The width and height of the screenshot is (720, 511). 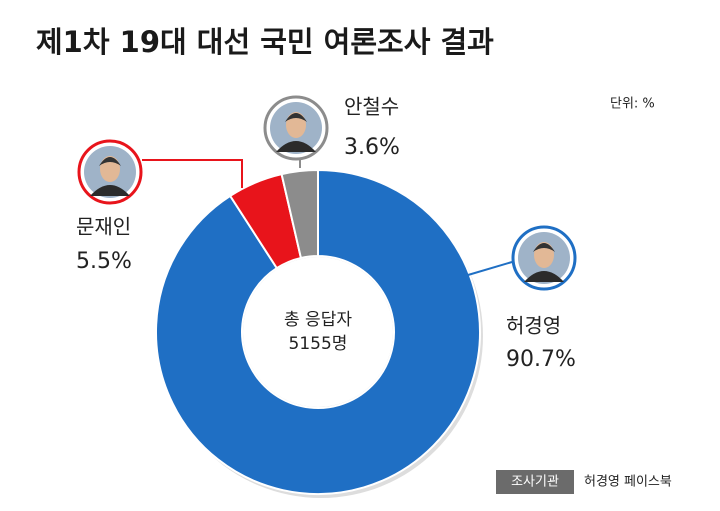 What do you see at coordinates (104, 261) in the screenshot?
I see `value-label: 5.5%` at bounding box center [104, 261].